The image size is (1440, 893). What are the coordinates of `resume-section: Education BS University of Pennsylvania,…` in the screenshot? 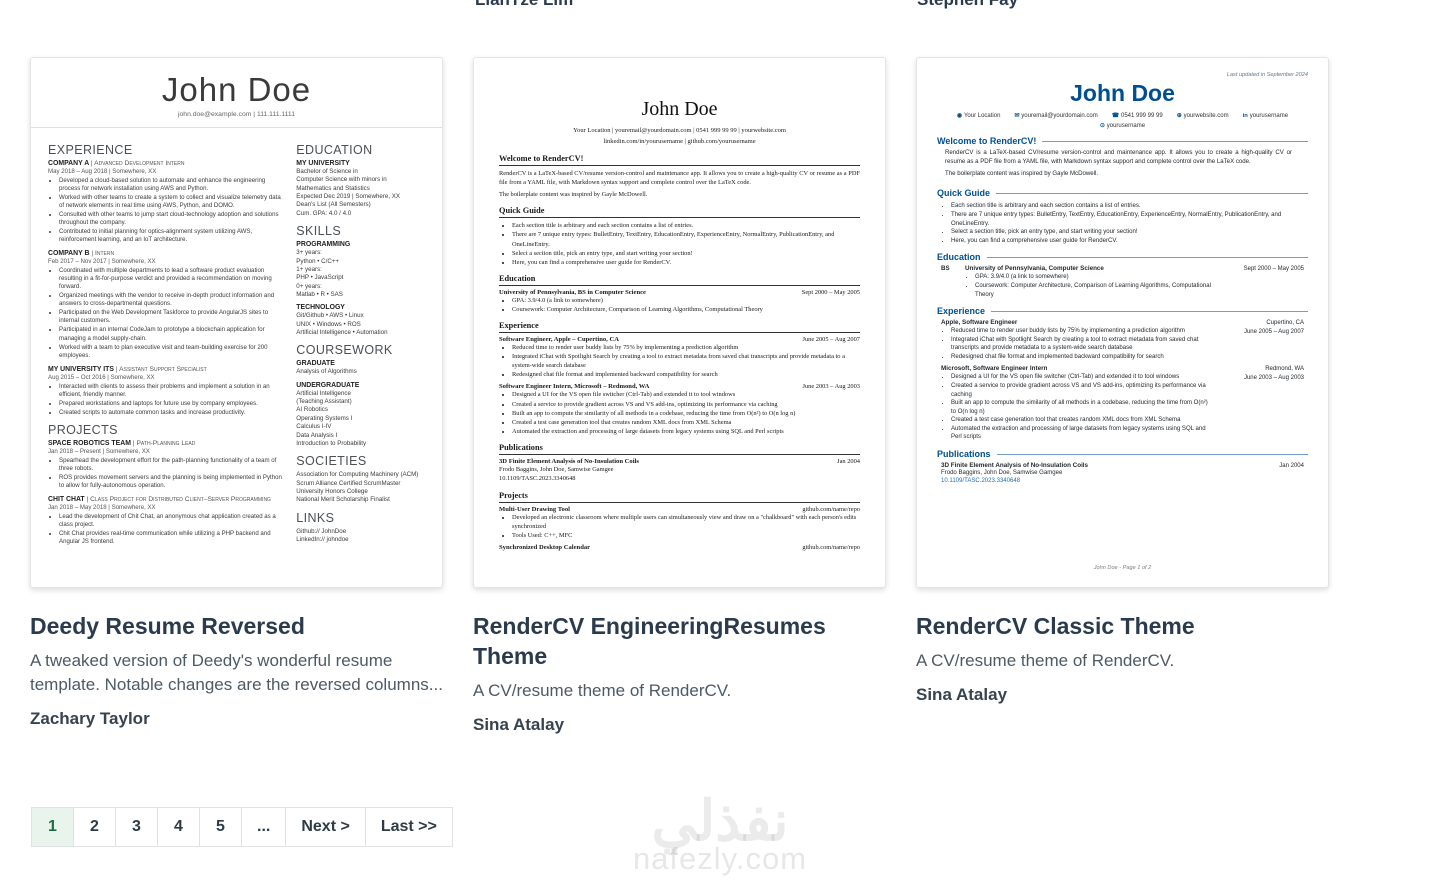 It's located at (1122, 275).